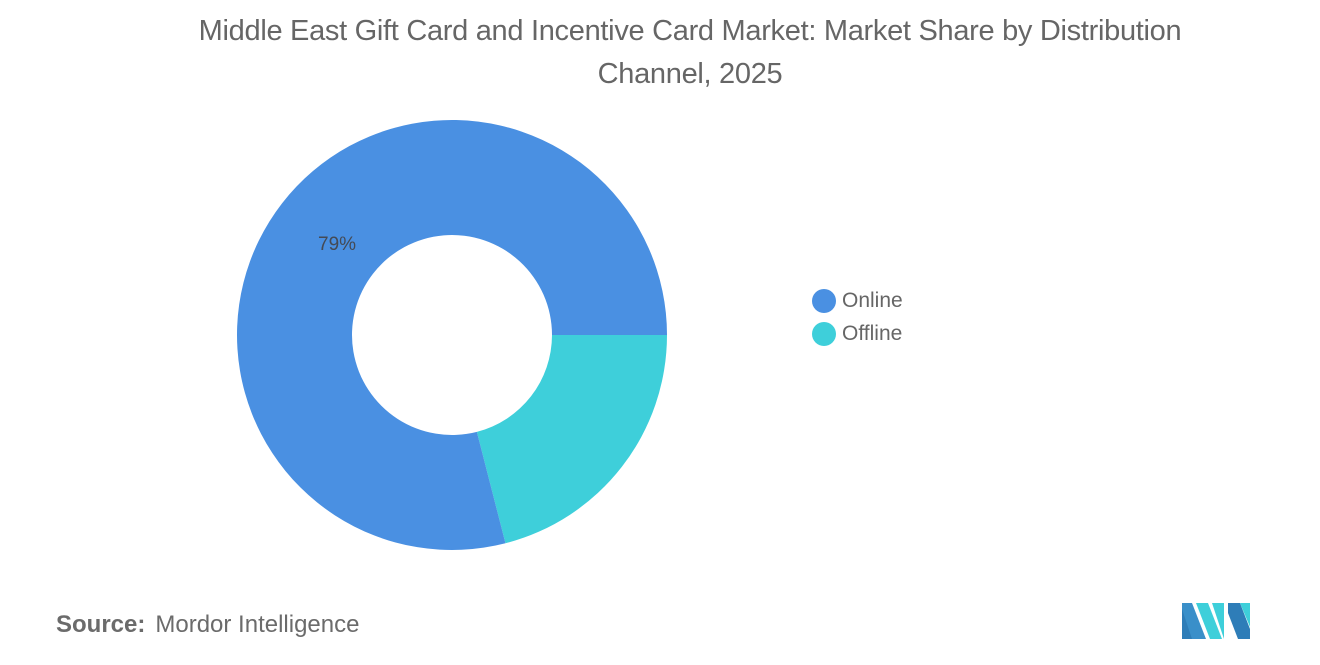 The width and height of the screenshot is (1320, 665). What do you see at coordinates (257, 624) in the screenshot?
I see `source-value: Mordor Intelligence` at bounding box center [257, 624].